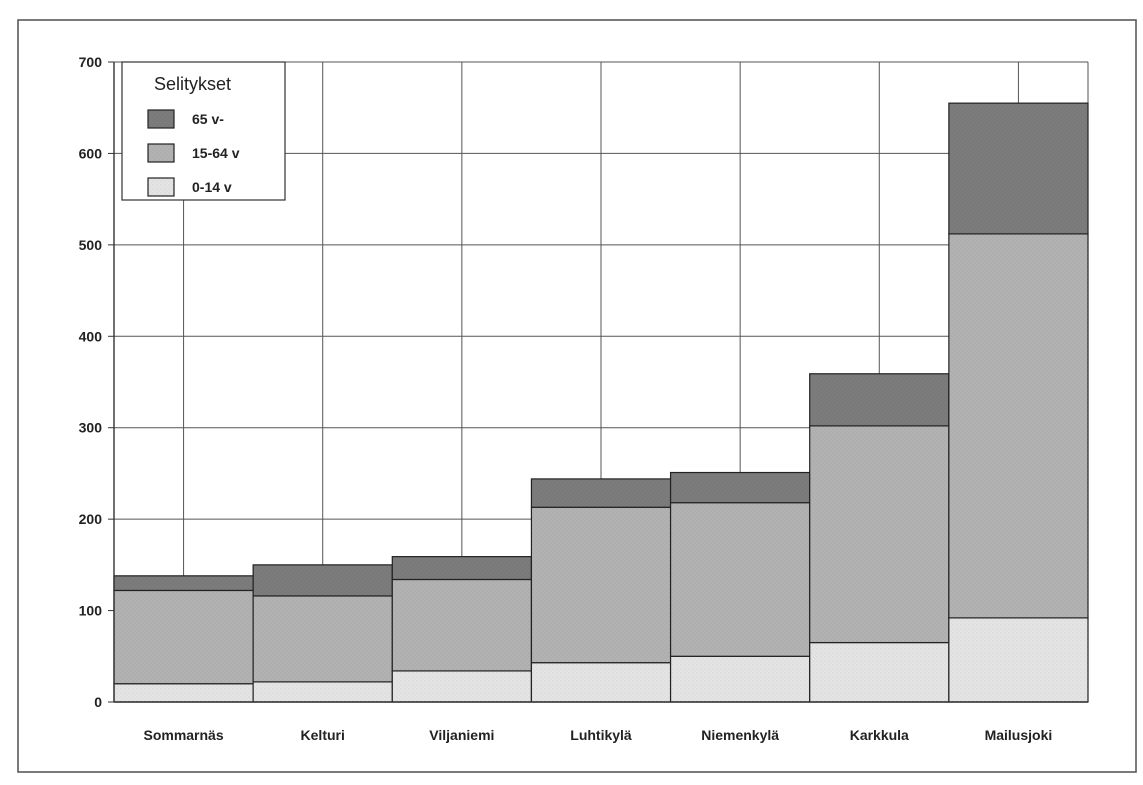  Describe the element at coordinates (601, 735) in the screenshot. I see `x-tick-label: Luhtikylä` at that location.